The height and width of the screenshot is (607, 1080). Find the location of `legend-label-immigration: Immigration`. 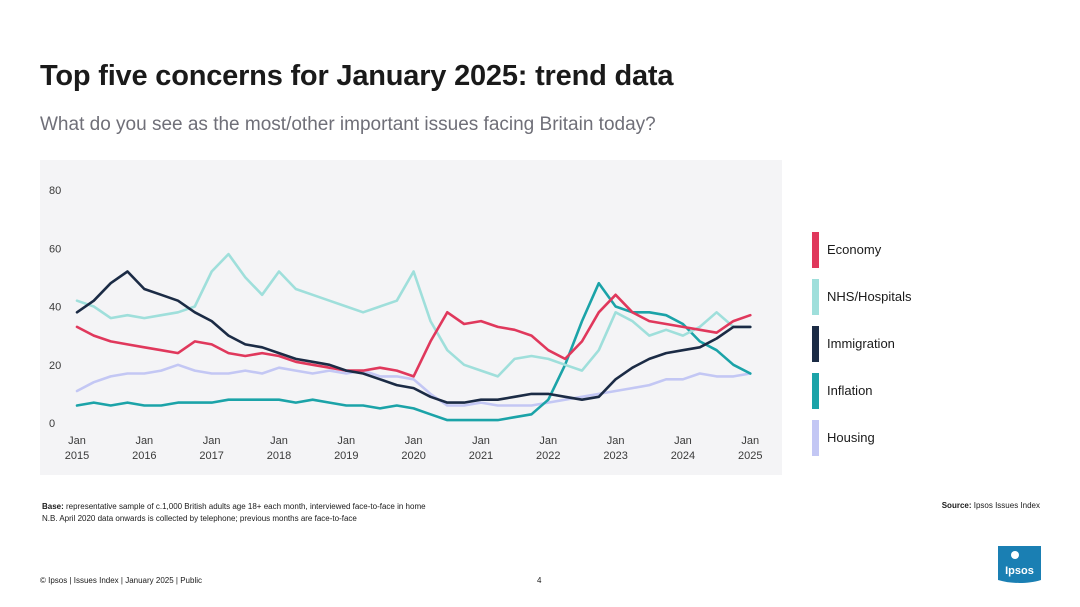

legend-label-immigration: Immigration is located at coordinates (861, 343).